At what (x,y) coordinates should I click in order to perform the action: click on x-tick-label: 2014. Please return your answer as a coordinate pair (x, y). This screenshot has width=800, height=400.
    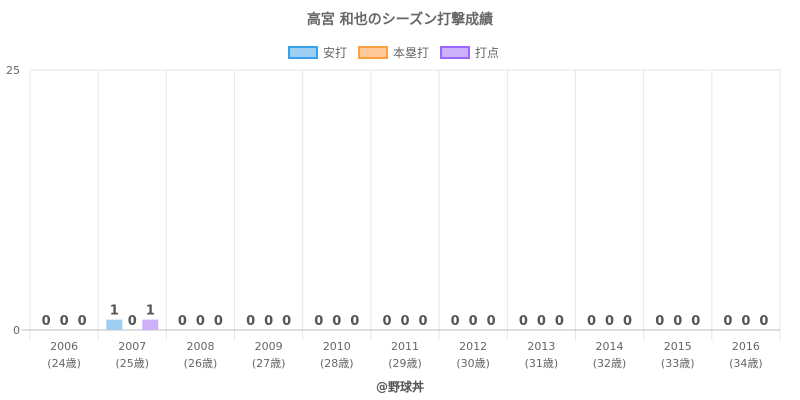
    Looking at the image, I should click on (610, 346).